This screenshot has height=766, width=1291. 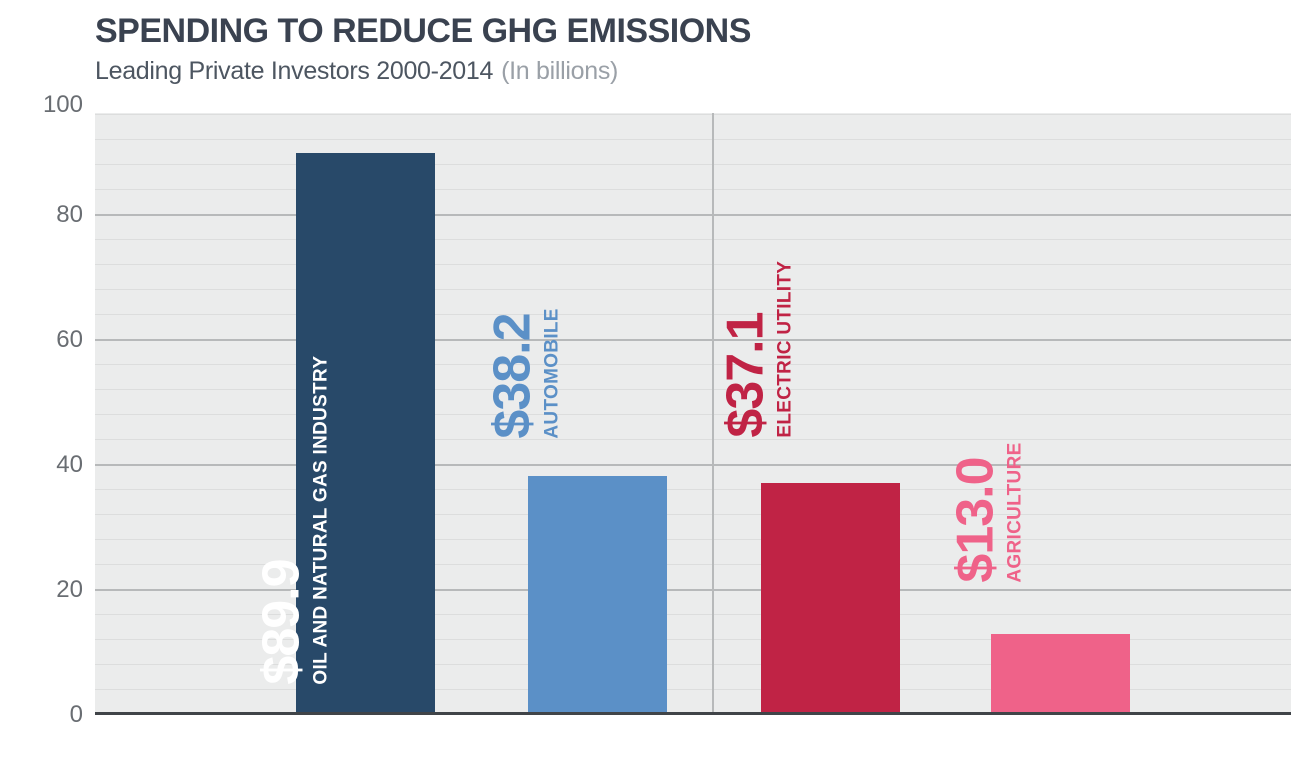 What do you see at coordinates (280, 622) in the screenshot?
I see `bar-value-label: $89.9` at bounding box center [280, 622].